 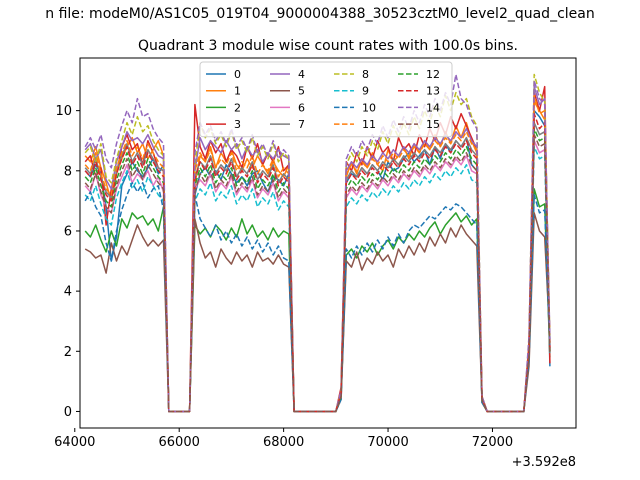 What do you see at coordinates (369, 107) in the screenshot?
I see `legend-label-10: 10` at bounding box center [369, 107].